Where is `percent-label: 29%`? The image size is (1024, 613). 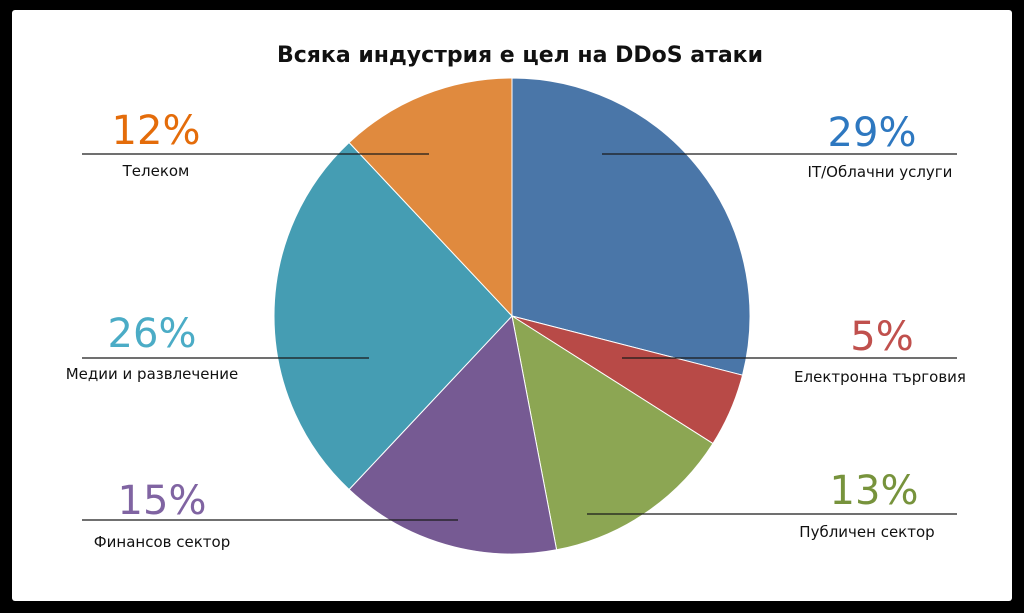
percent-label: 29% is located at coordinates (872, 133).